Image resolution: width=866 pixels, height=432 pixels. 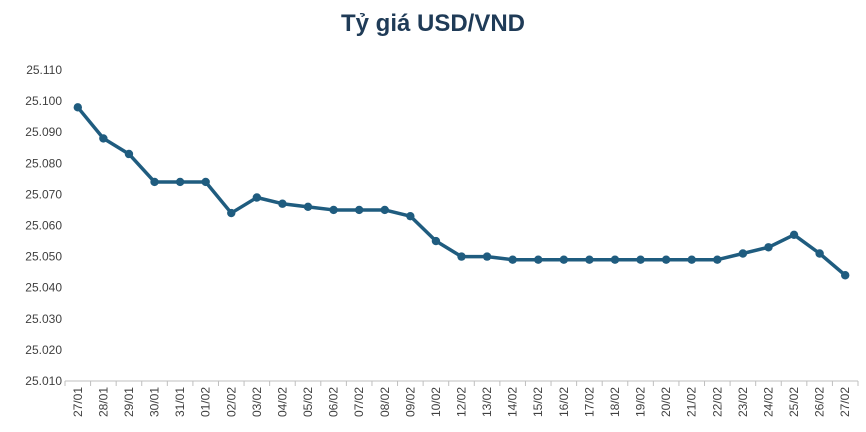 What do you see at coordinates (206, 402) in the screenshot?
I see `x-tick-label: 01/02` at bounding box center [206, 402].